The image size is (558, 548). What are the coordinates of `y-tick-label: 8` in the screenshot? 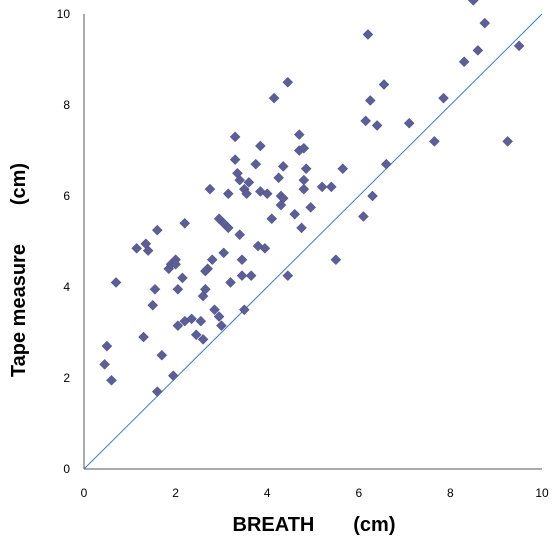 It's located at (66, 105).